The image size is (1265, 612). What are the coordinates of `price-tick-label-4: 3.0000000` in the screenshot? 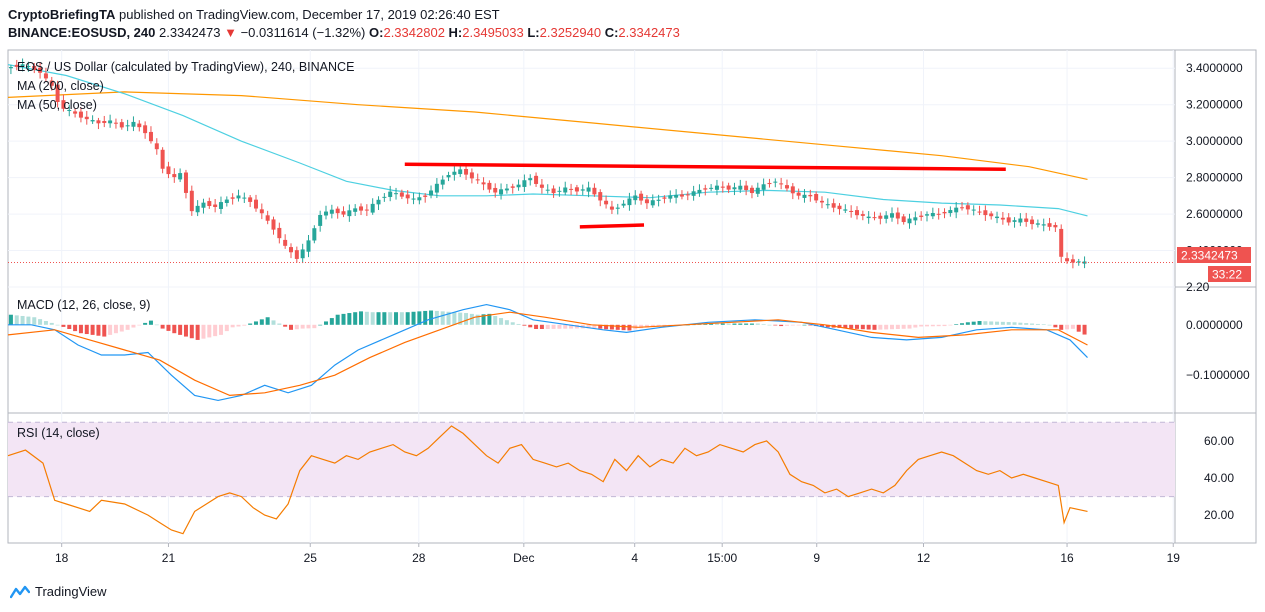 It's located at (1214, 141).